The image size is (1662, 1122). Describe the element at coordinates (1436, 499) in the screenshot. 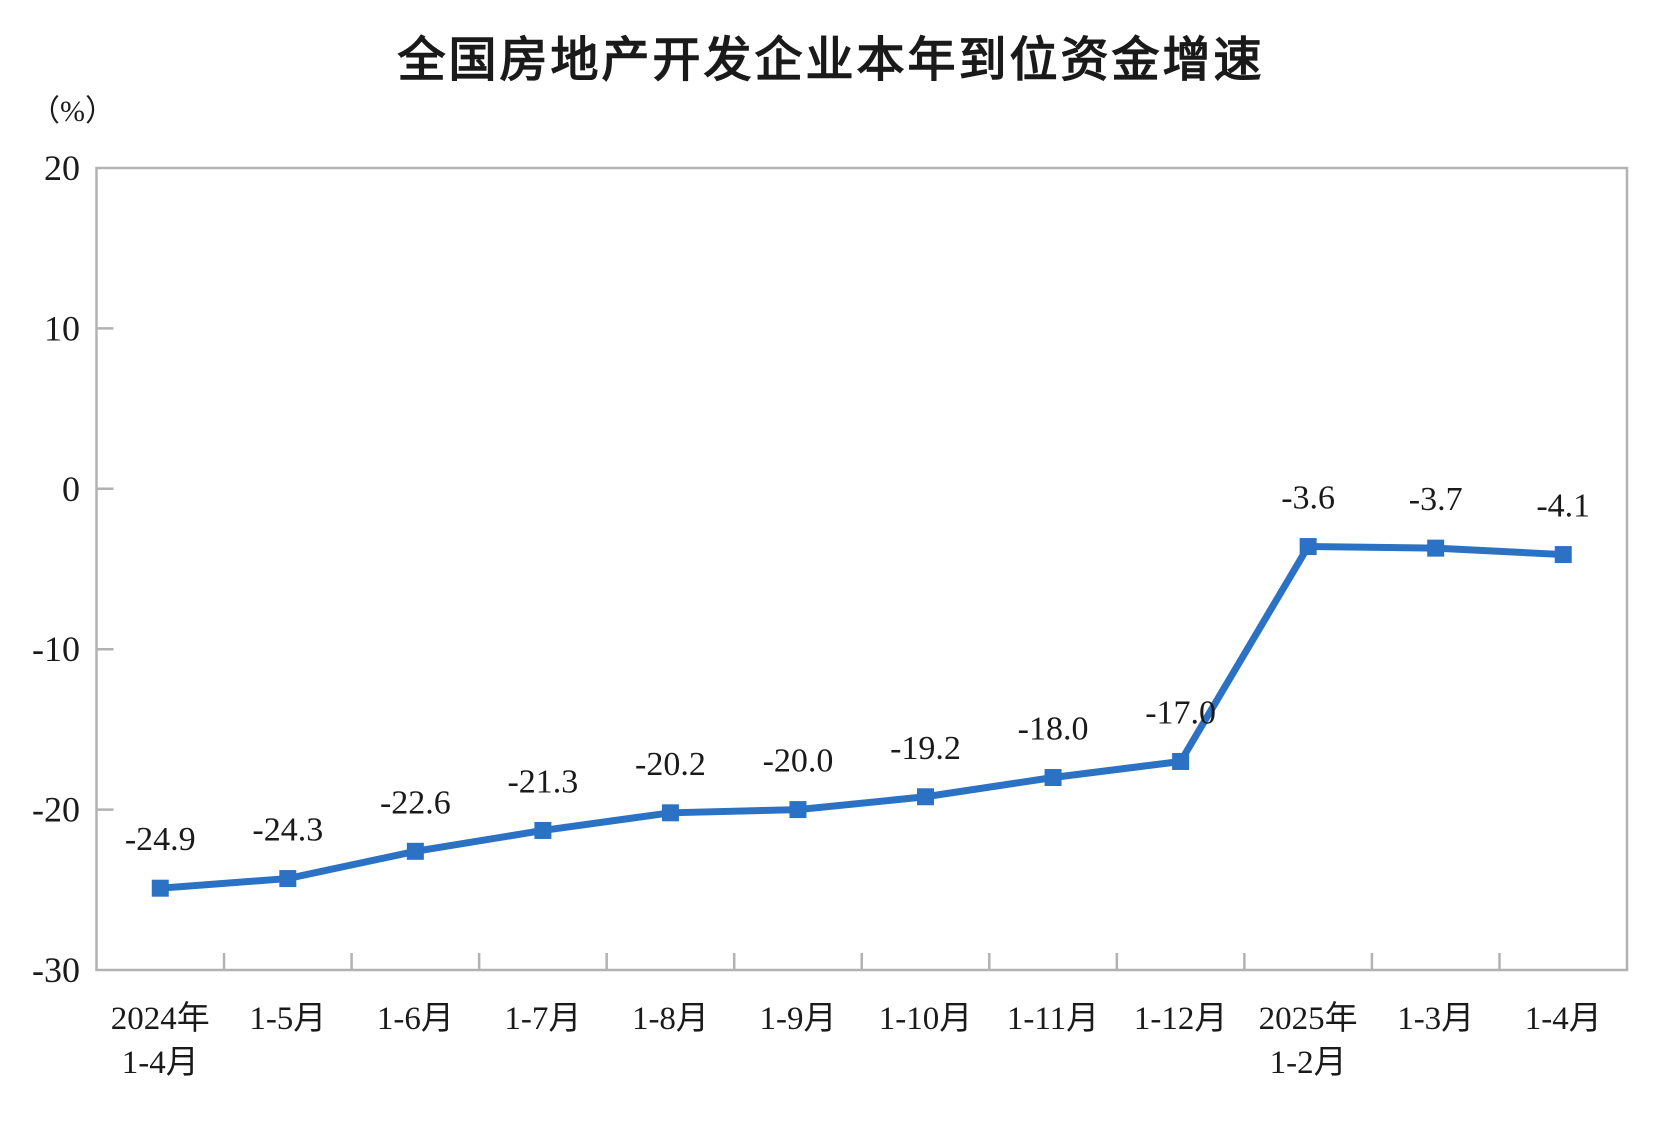

I see `data-point-label: -3.7` at that location.